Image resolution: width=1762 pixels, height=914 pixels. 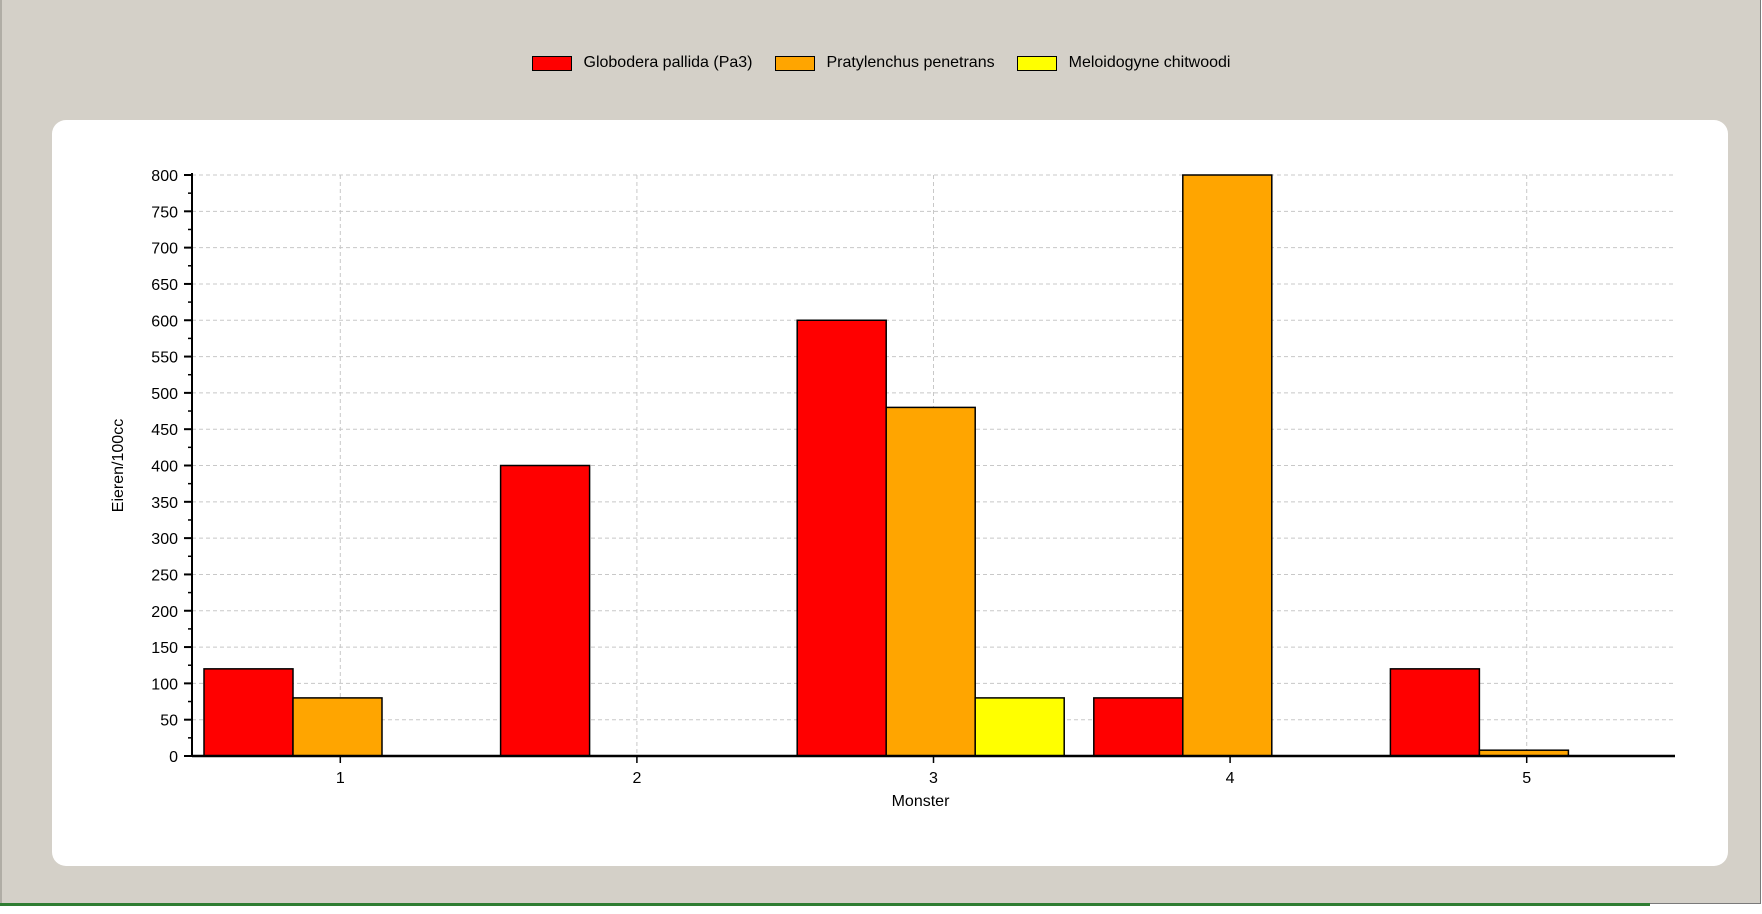 I want to click on legend-label-globodera: Globodera pallida (Pa3), so click(x=668, y=62).